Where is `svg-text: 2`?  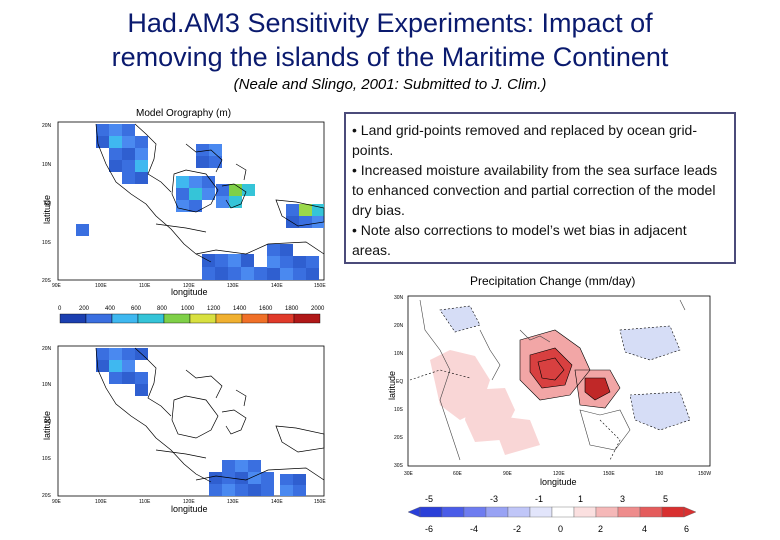
svg-text: 2 is located at coordinates (600, 529).